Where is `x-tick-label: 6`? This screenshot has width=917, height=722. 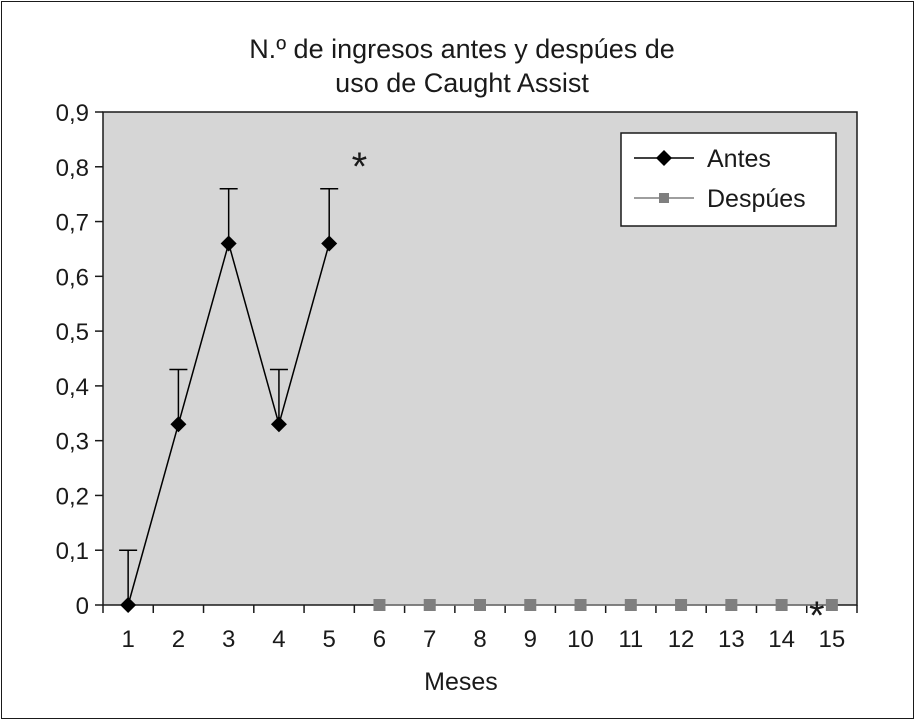 x-tick-label: 6 is located at coordinates (379, 639).